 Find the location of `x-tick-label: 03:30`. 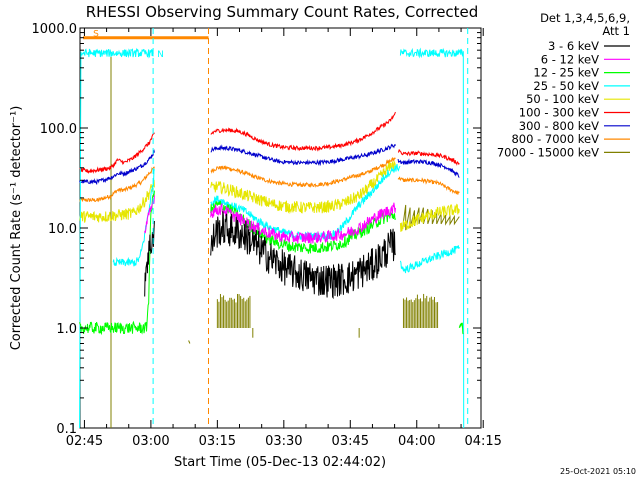

x-tick-label: 03:30 is located at coordinates (283, 441).